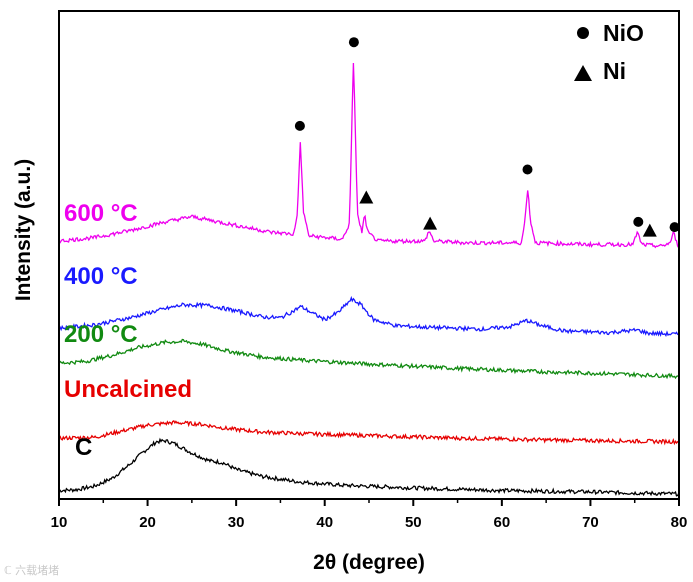  What do you see at coordinates (83, 447) in the screenshot?
I see `series-label-c: C` at bounding box center [83, 447].